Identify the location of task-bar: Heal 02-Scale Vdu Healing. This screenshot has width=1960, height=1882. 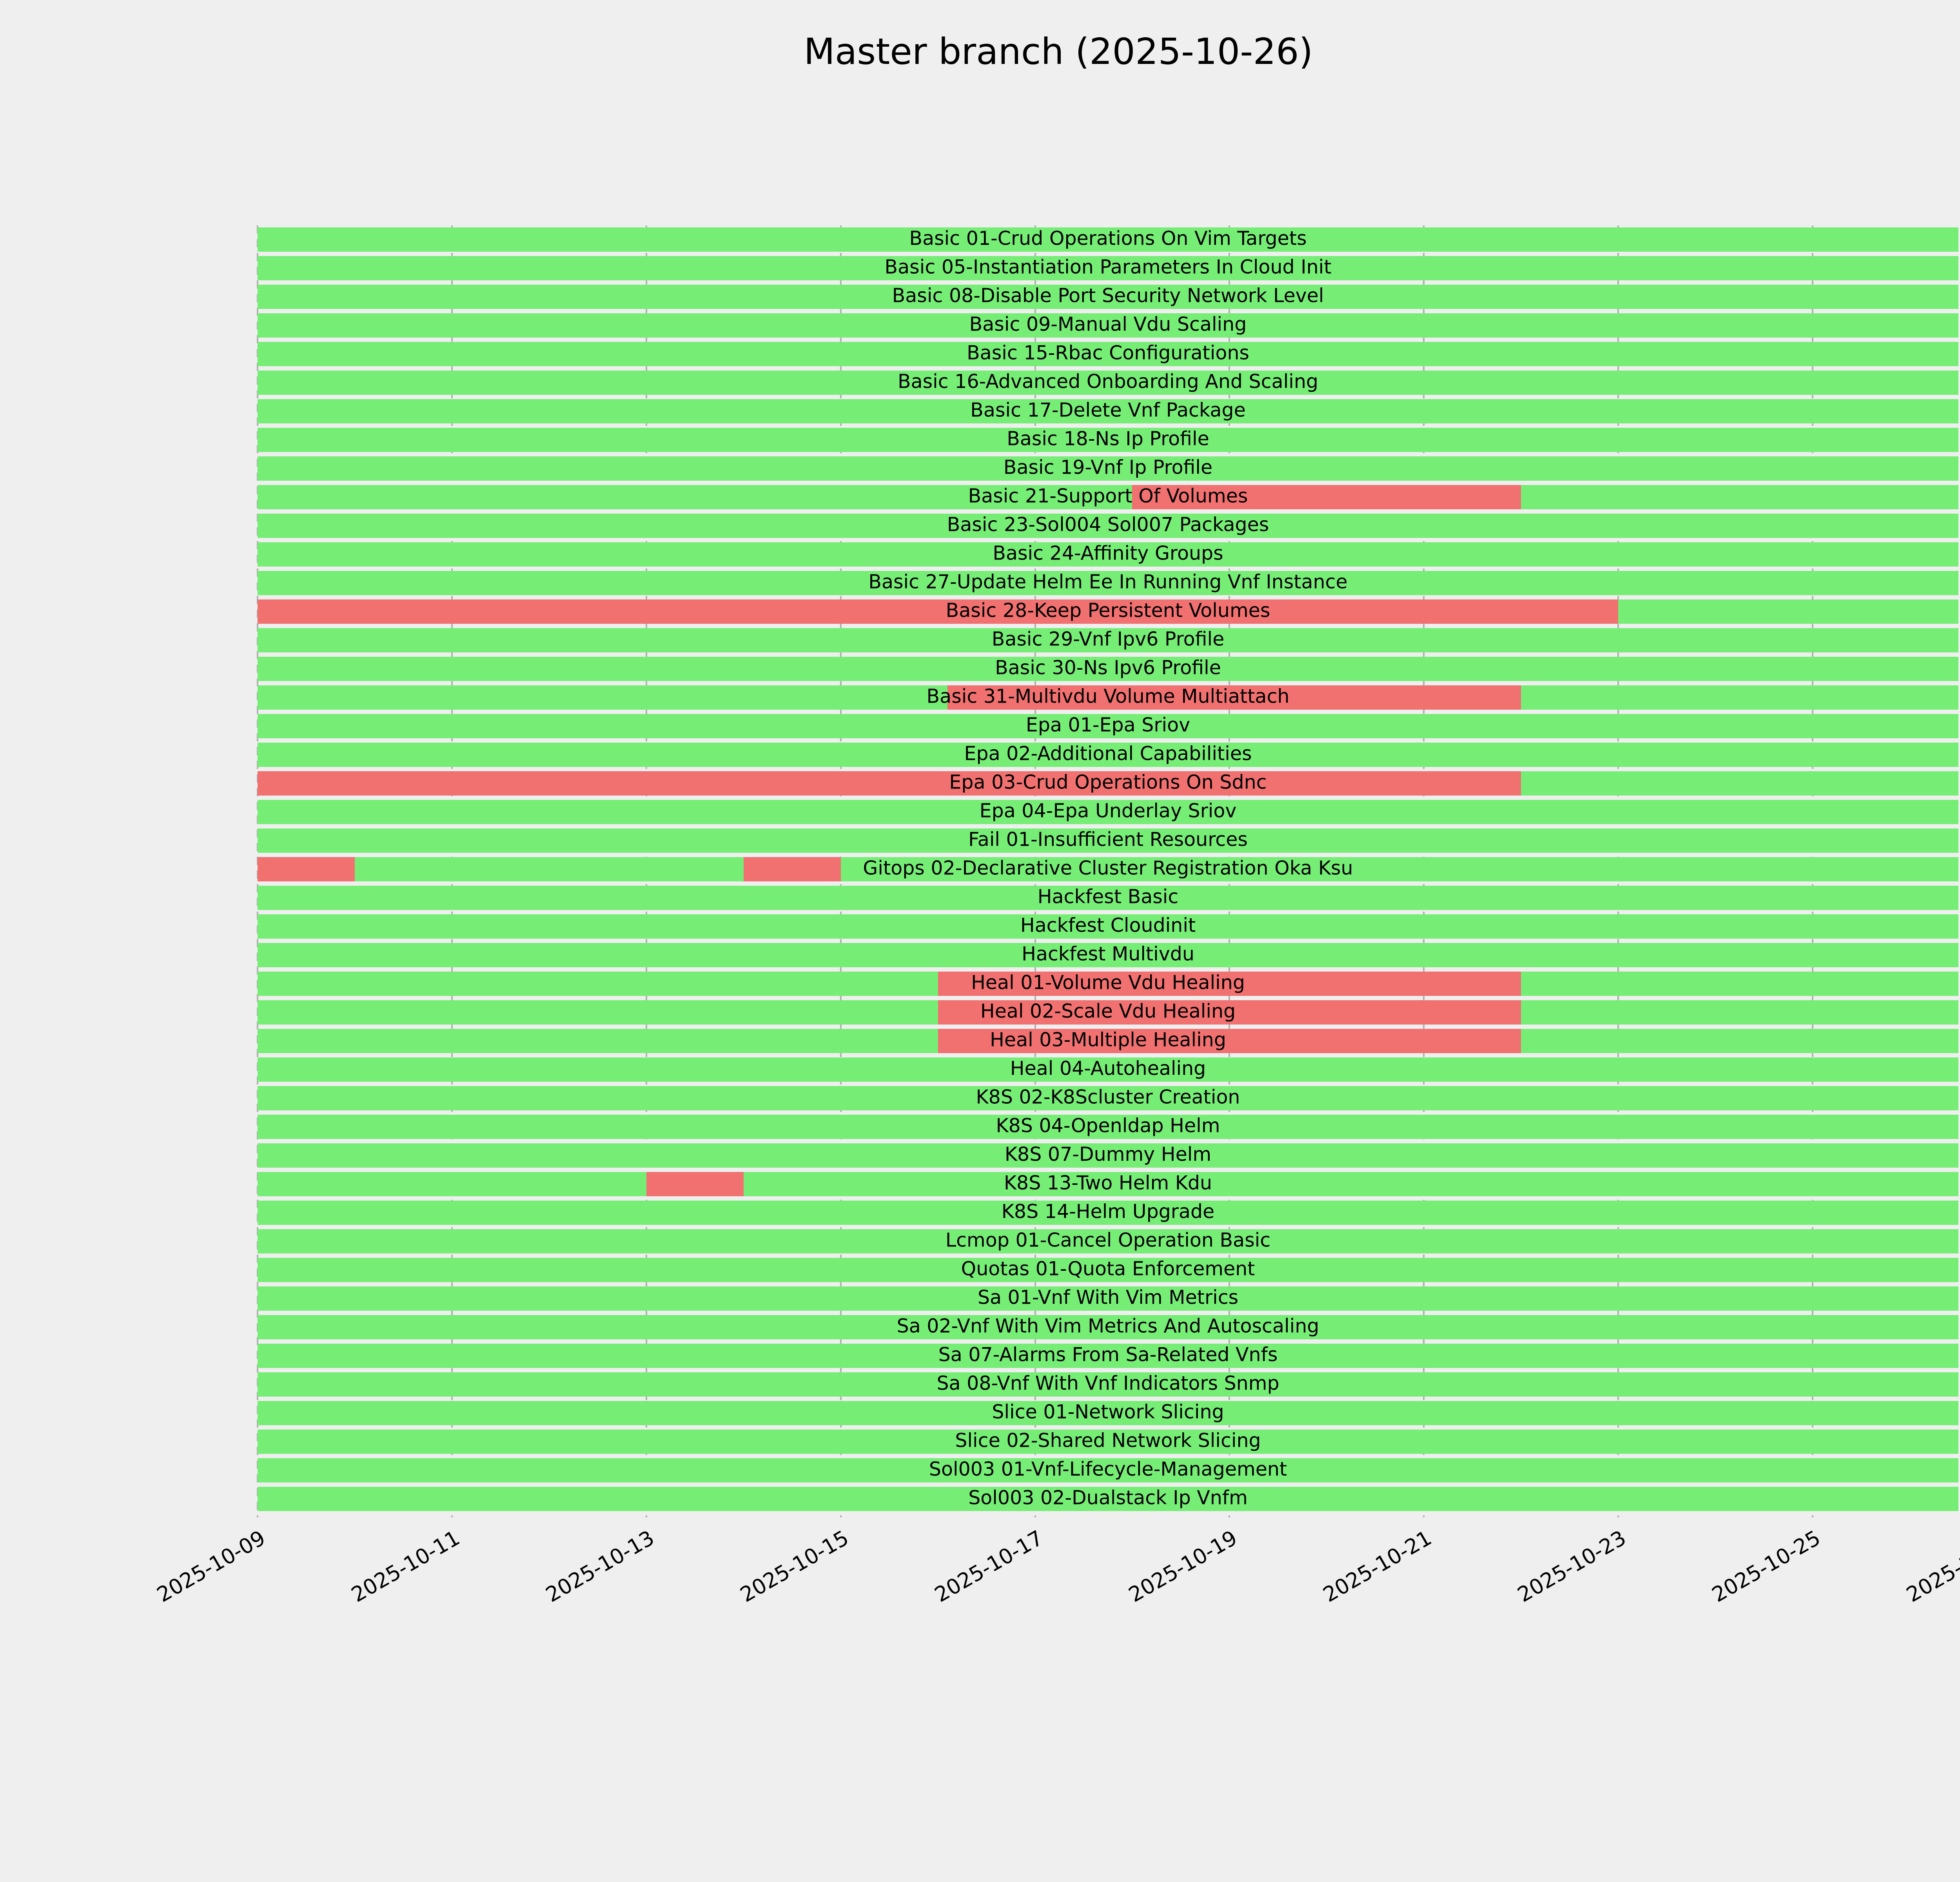
(1108, 1012).